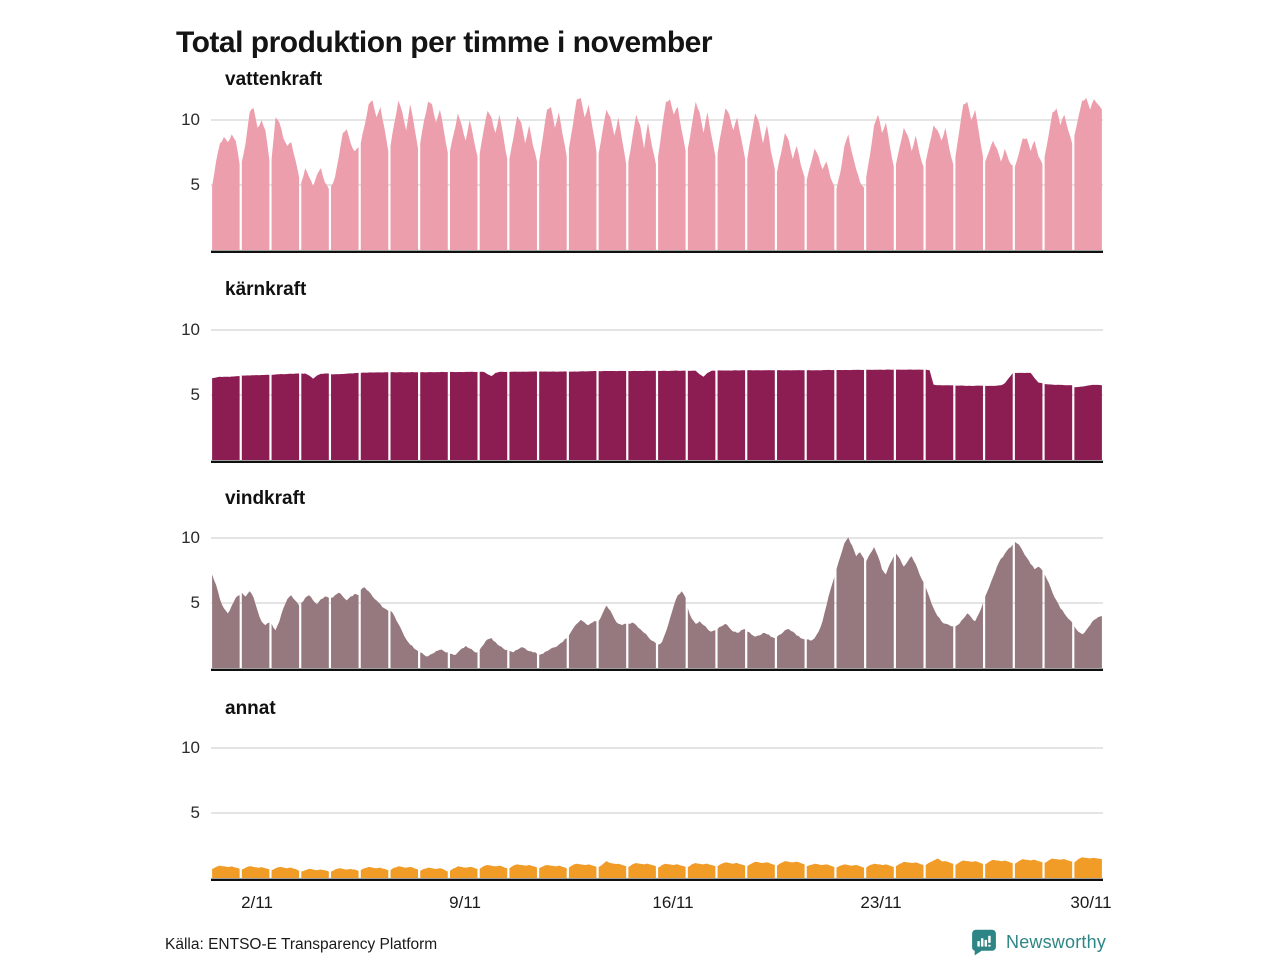 Image resolution: width=1280 pixels, height=960 pixels. Describe the element at coordinates (657, 396) in the screenshot. I see `area-chart-karnkraft` at that location.